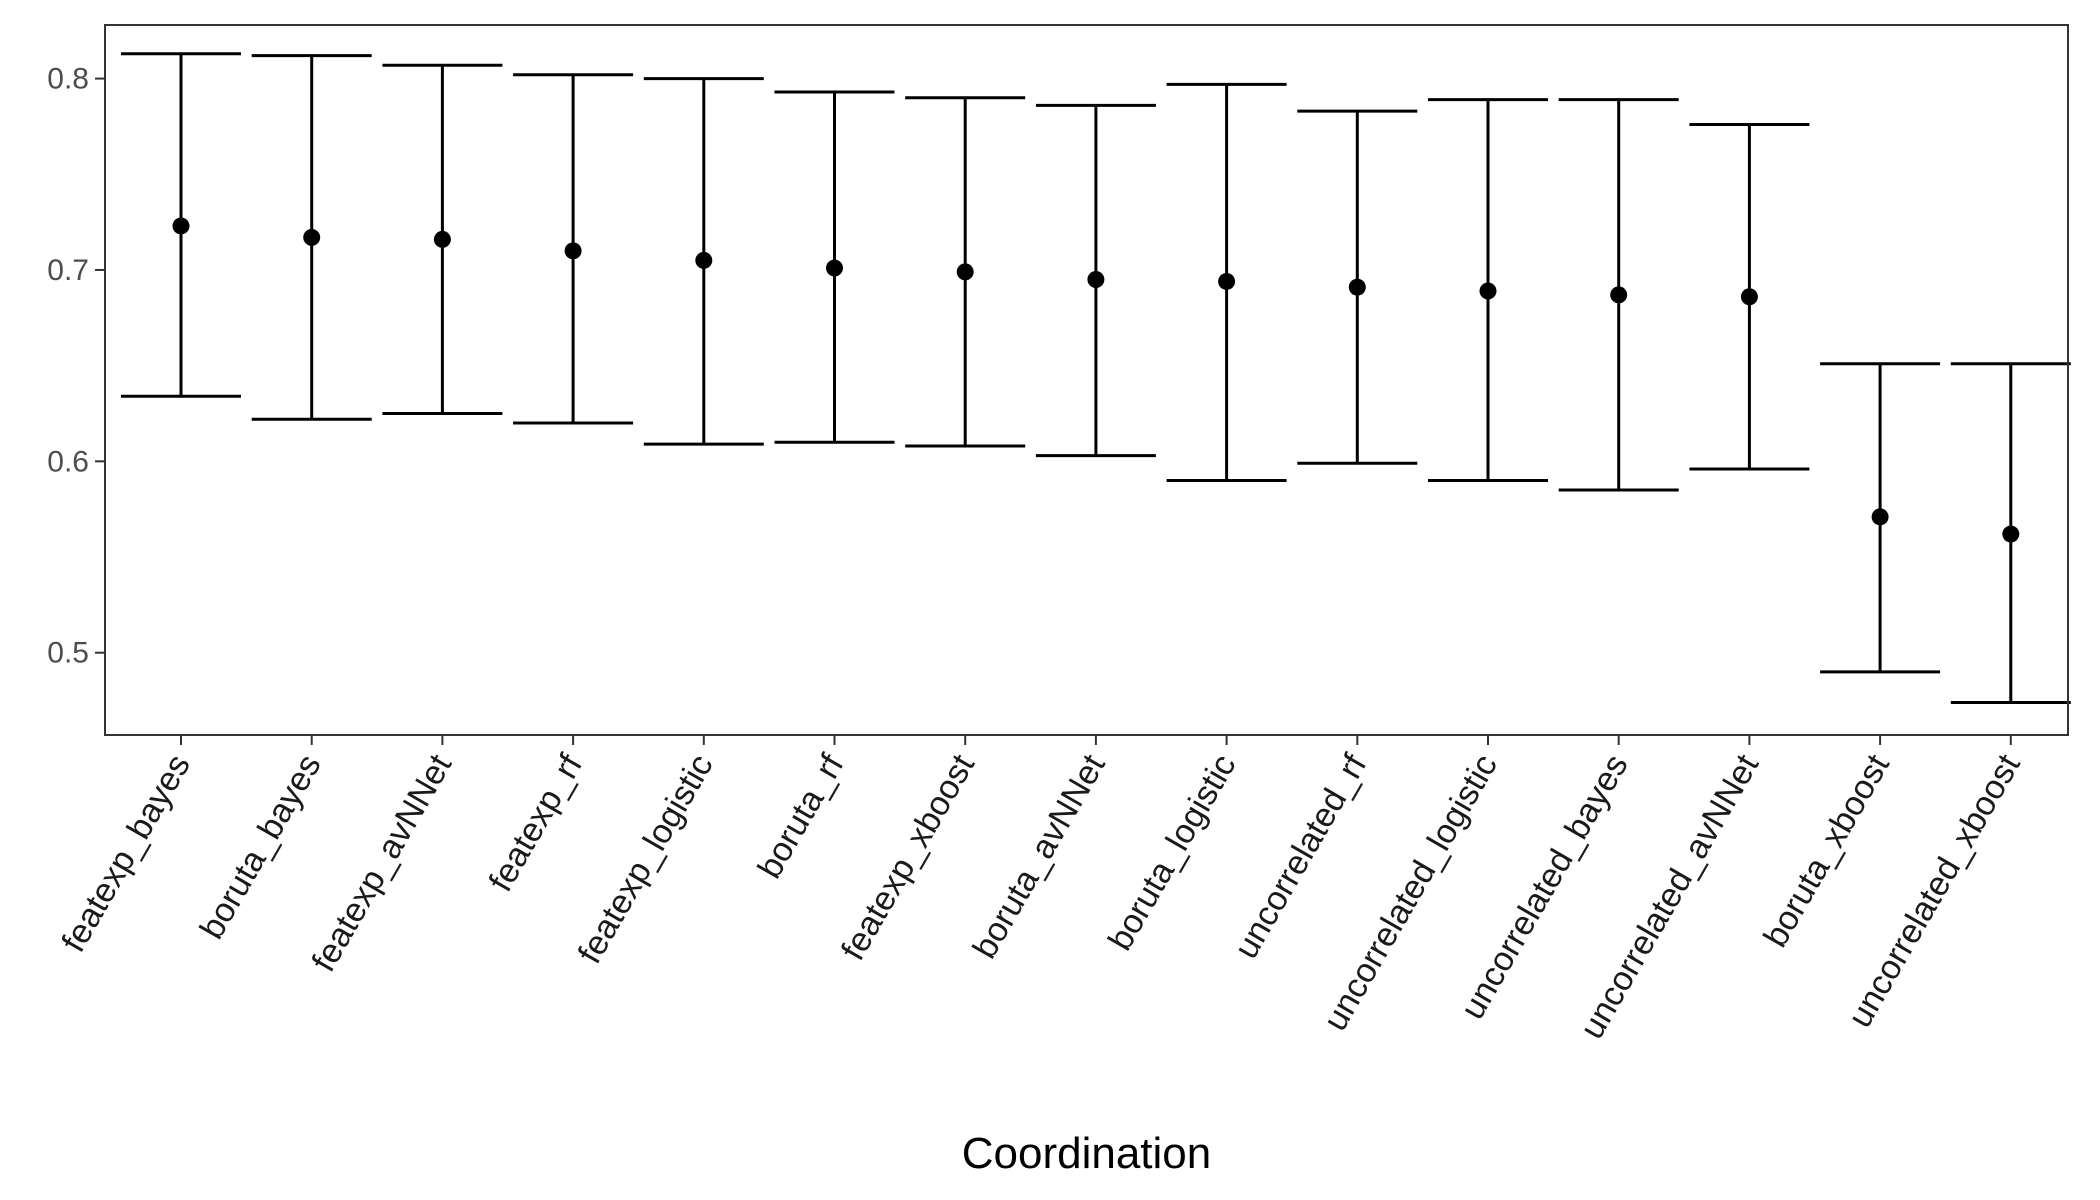  Describe the element at coordinates (68, 653) in the screenshot. I see `y-tick-label: 0.5` at that location.